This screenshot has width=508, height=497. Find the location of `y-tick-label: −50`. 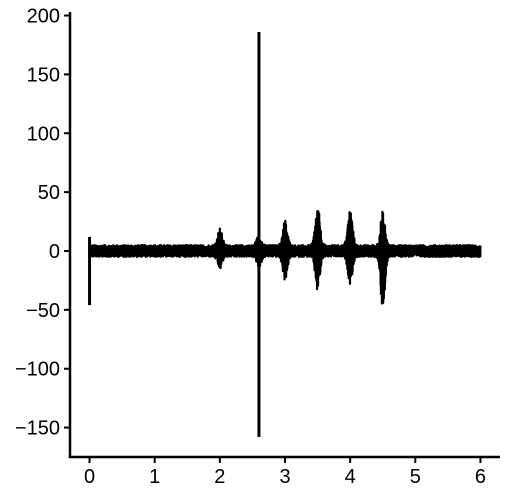

y-tick-label: −50 is located at coordinates (43, 311).